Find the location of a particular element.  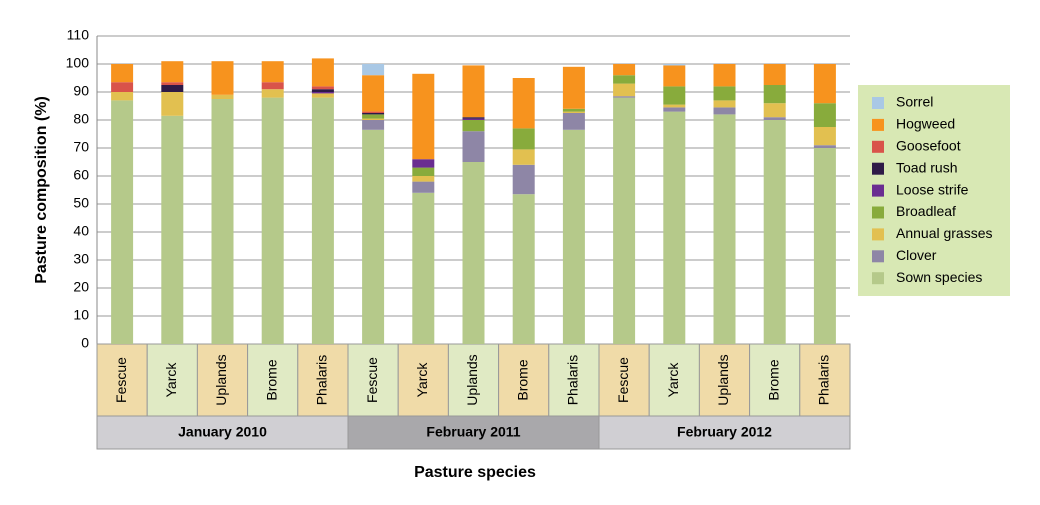

legend-label: Broadleaf is located at coordinates (926, 211).